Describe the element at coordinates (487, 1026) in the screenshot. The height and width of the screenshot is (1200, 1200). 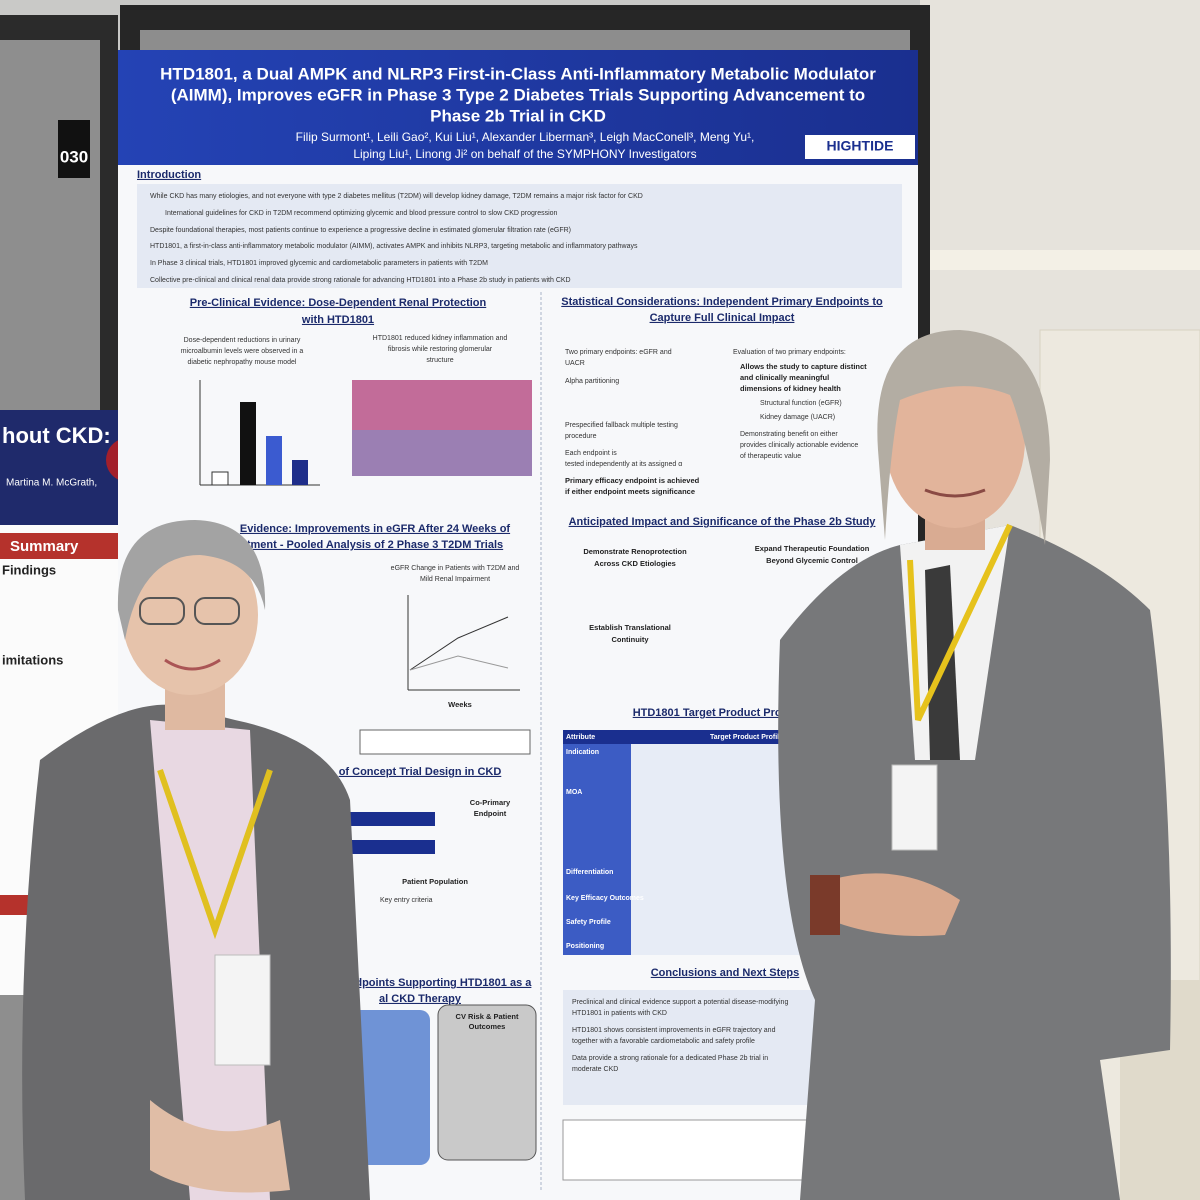
I see `box-title: Outcomes` at that location.